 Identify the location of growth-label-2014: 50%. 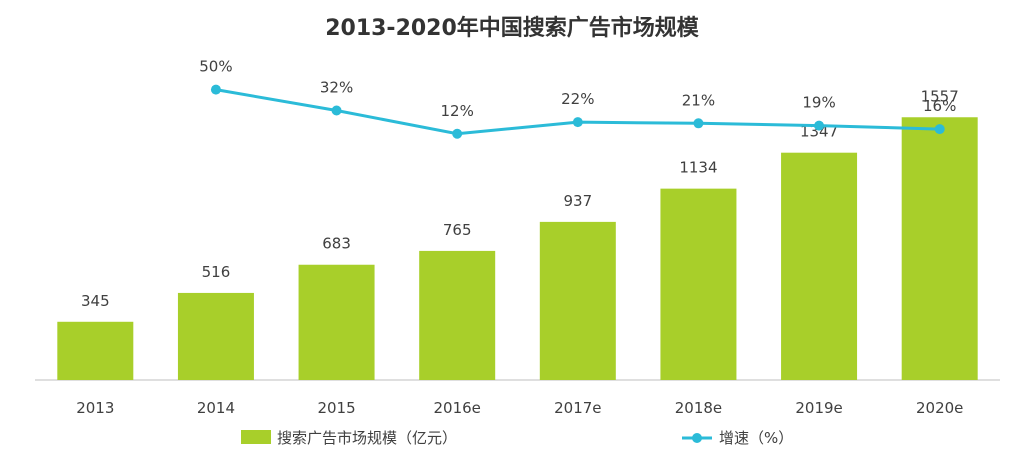
(215, 67).